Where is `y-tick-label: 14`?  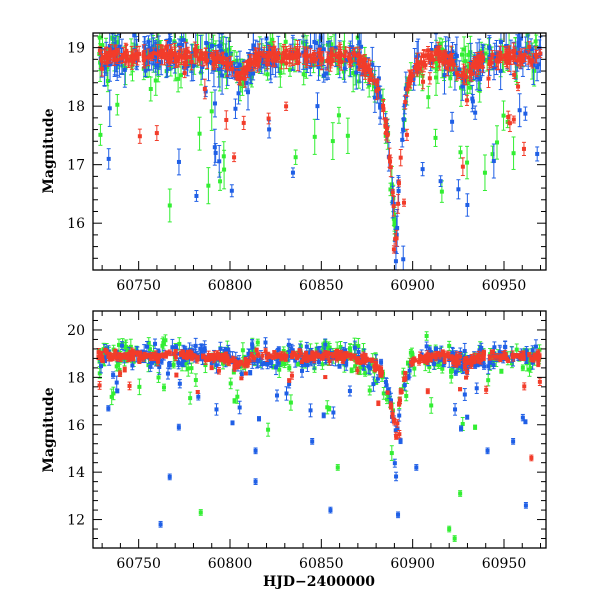
y-tick-label: 14 is located at coordinates (76, 473).